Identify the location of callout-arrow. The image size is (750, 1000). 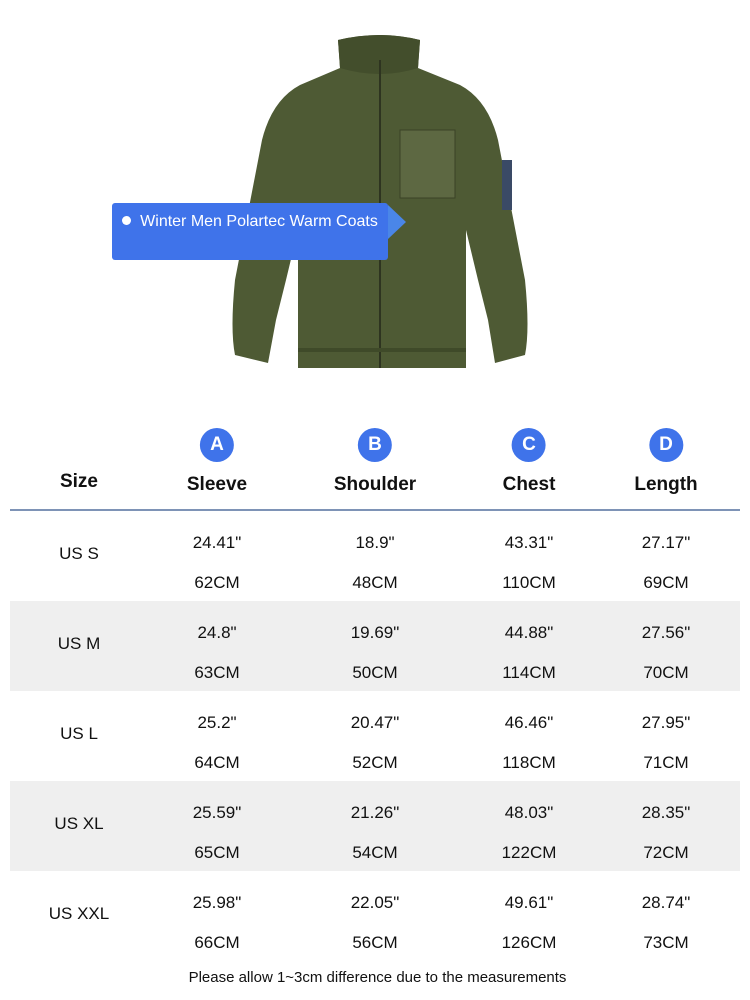
(397, 222).